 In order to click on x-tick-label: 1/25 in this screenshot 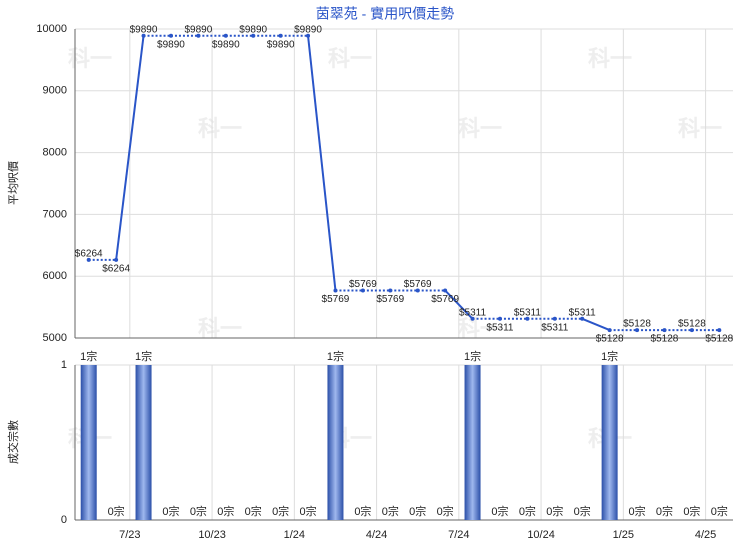, I will do `click(623, 535)`.